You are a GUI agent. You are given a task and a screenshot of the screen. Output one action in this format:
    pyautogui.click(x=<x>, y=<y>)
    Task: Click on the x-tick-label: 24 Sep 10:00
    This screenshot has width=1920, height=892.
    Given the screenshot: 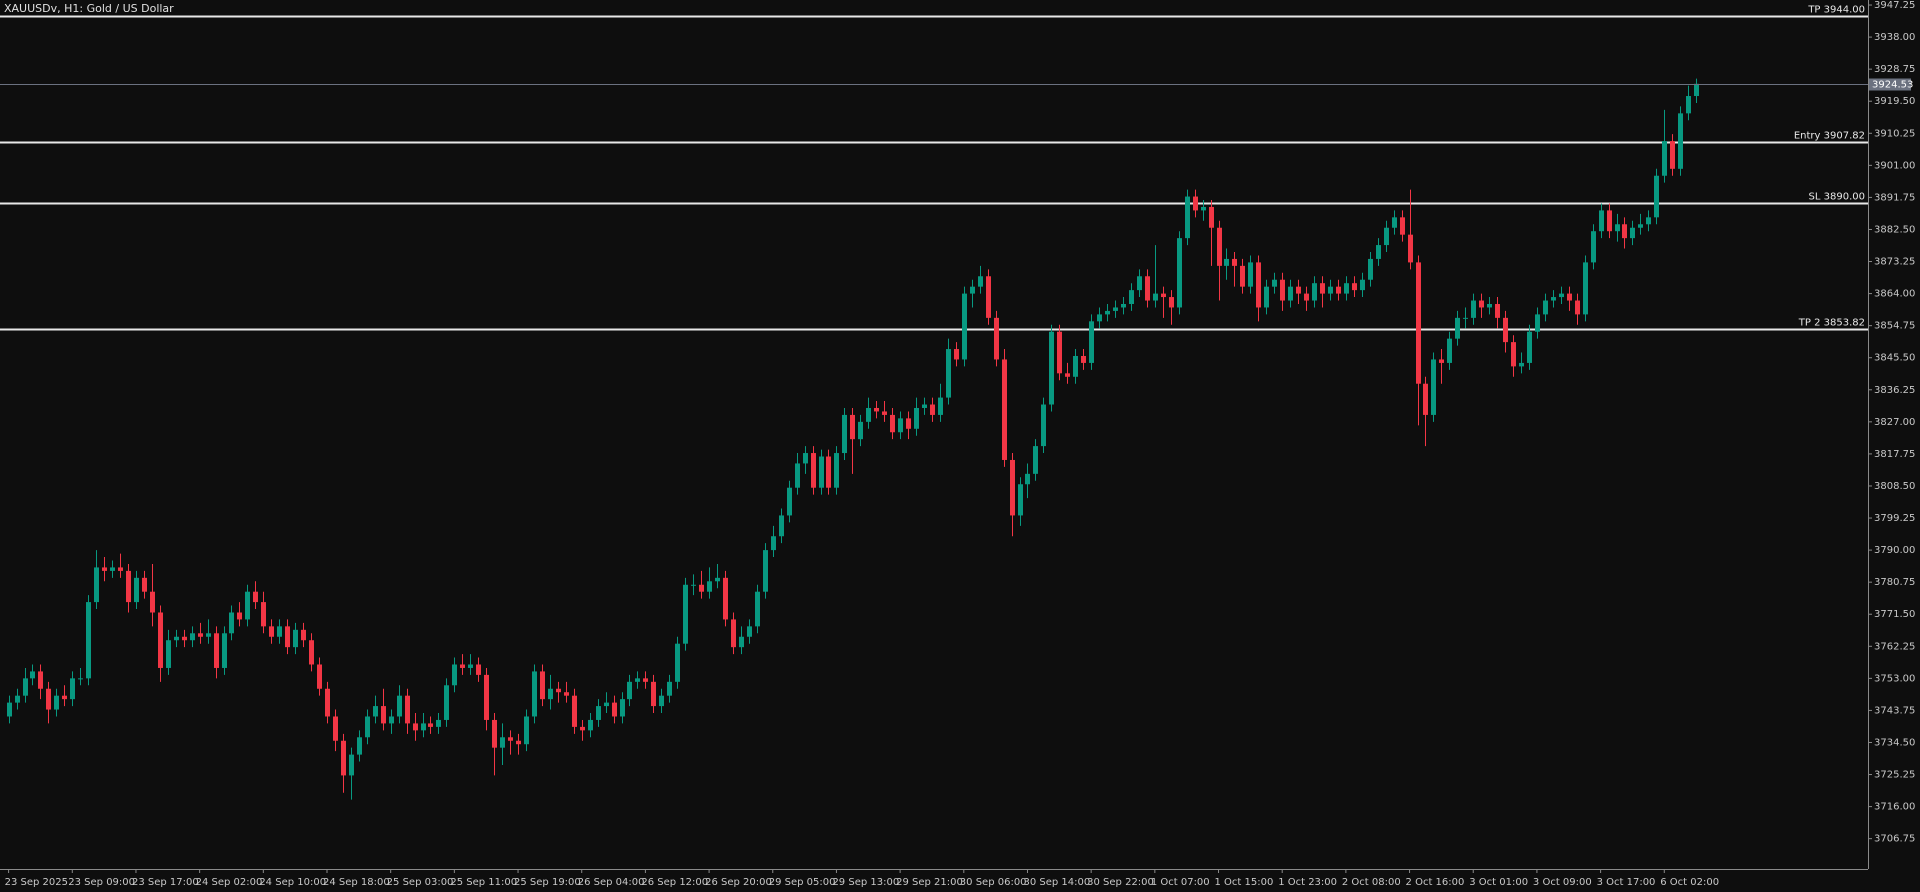 What is the action you would take?
    pyautogui.click(x=292, y=882)
    